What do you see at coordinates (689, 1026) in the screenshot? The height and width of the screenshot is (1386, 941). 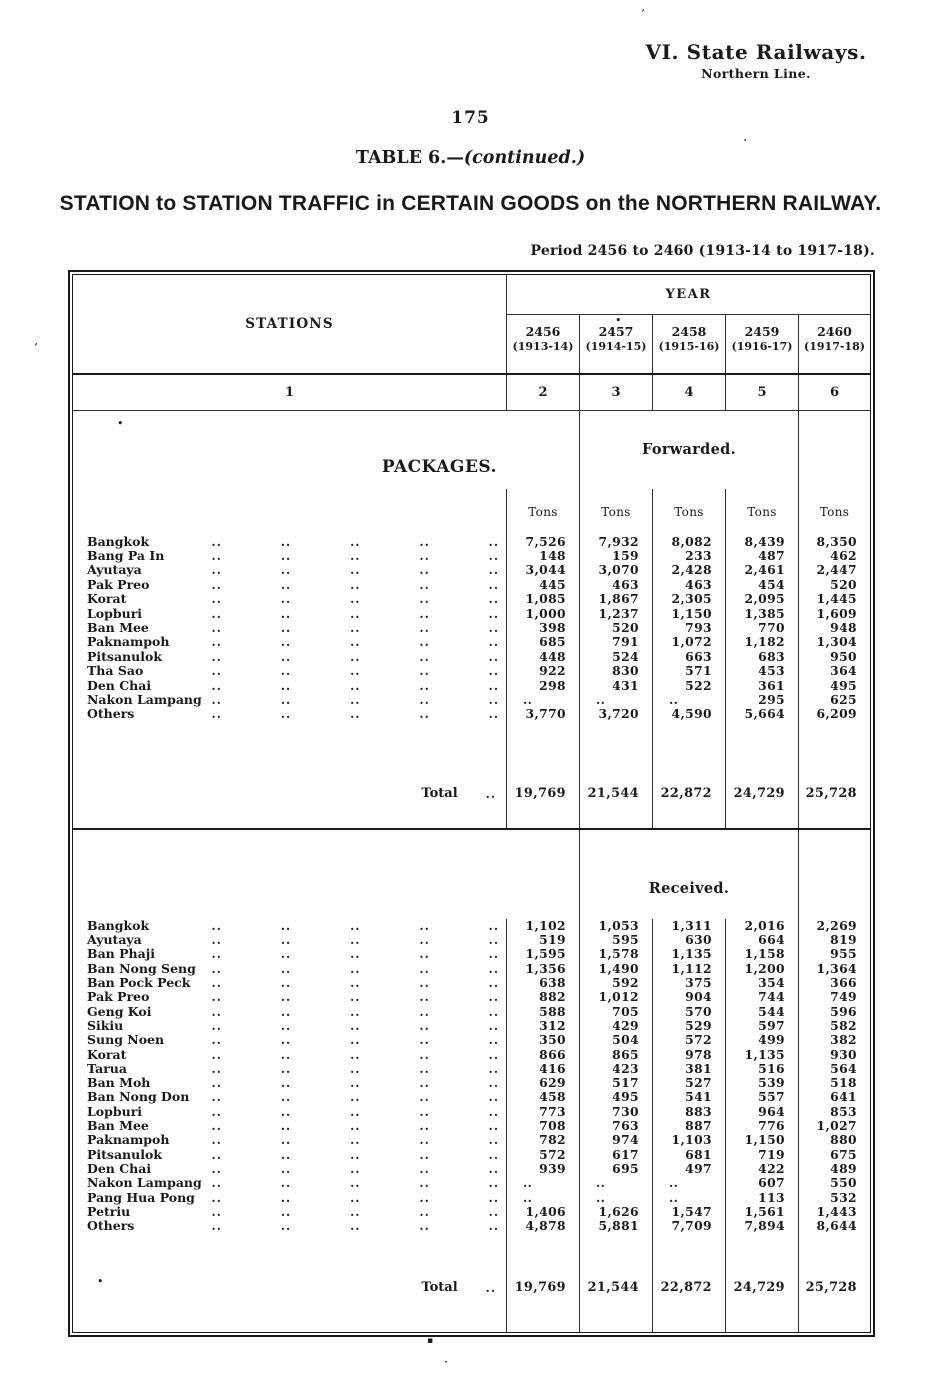 I see `traffic-value: 529` at bounding box center [689, 1026].